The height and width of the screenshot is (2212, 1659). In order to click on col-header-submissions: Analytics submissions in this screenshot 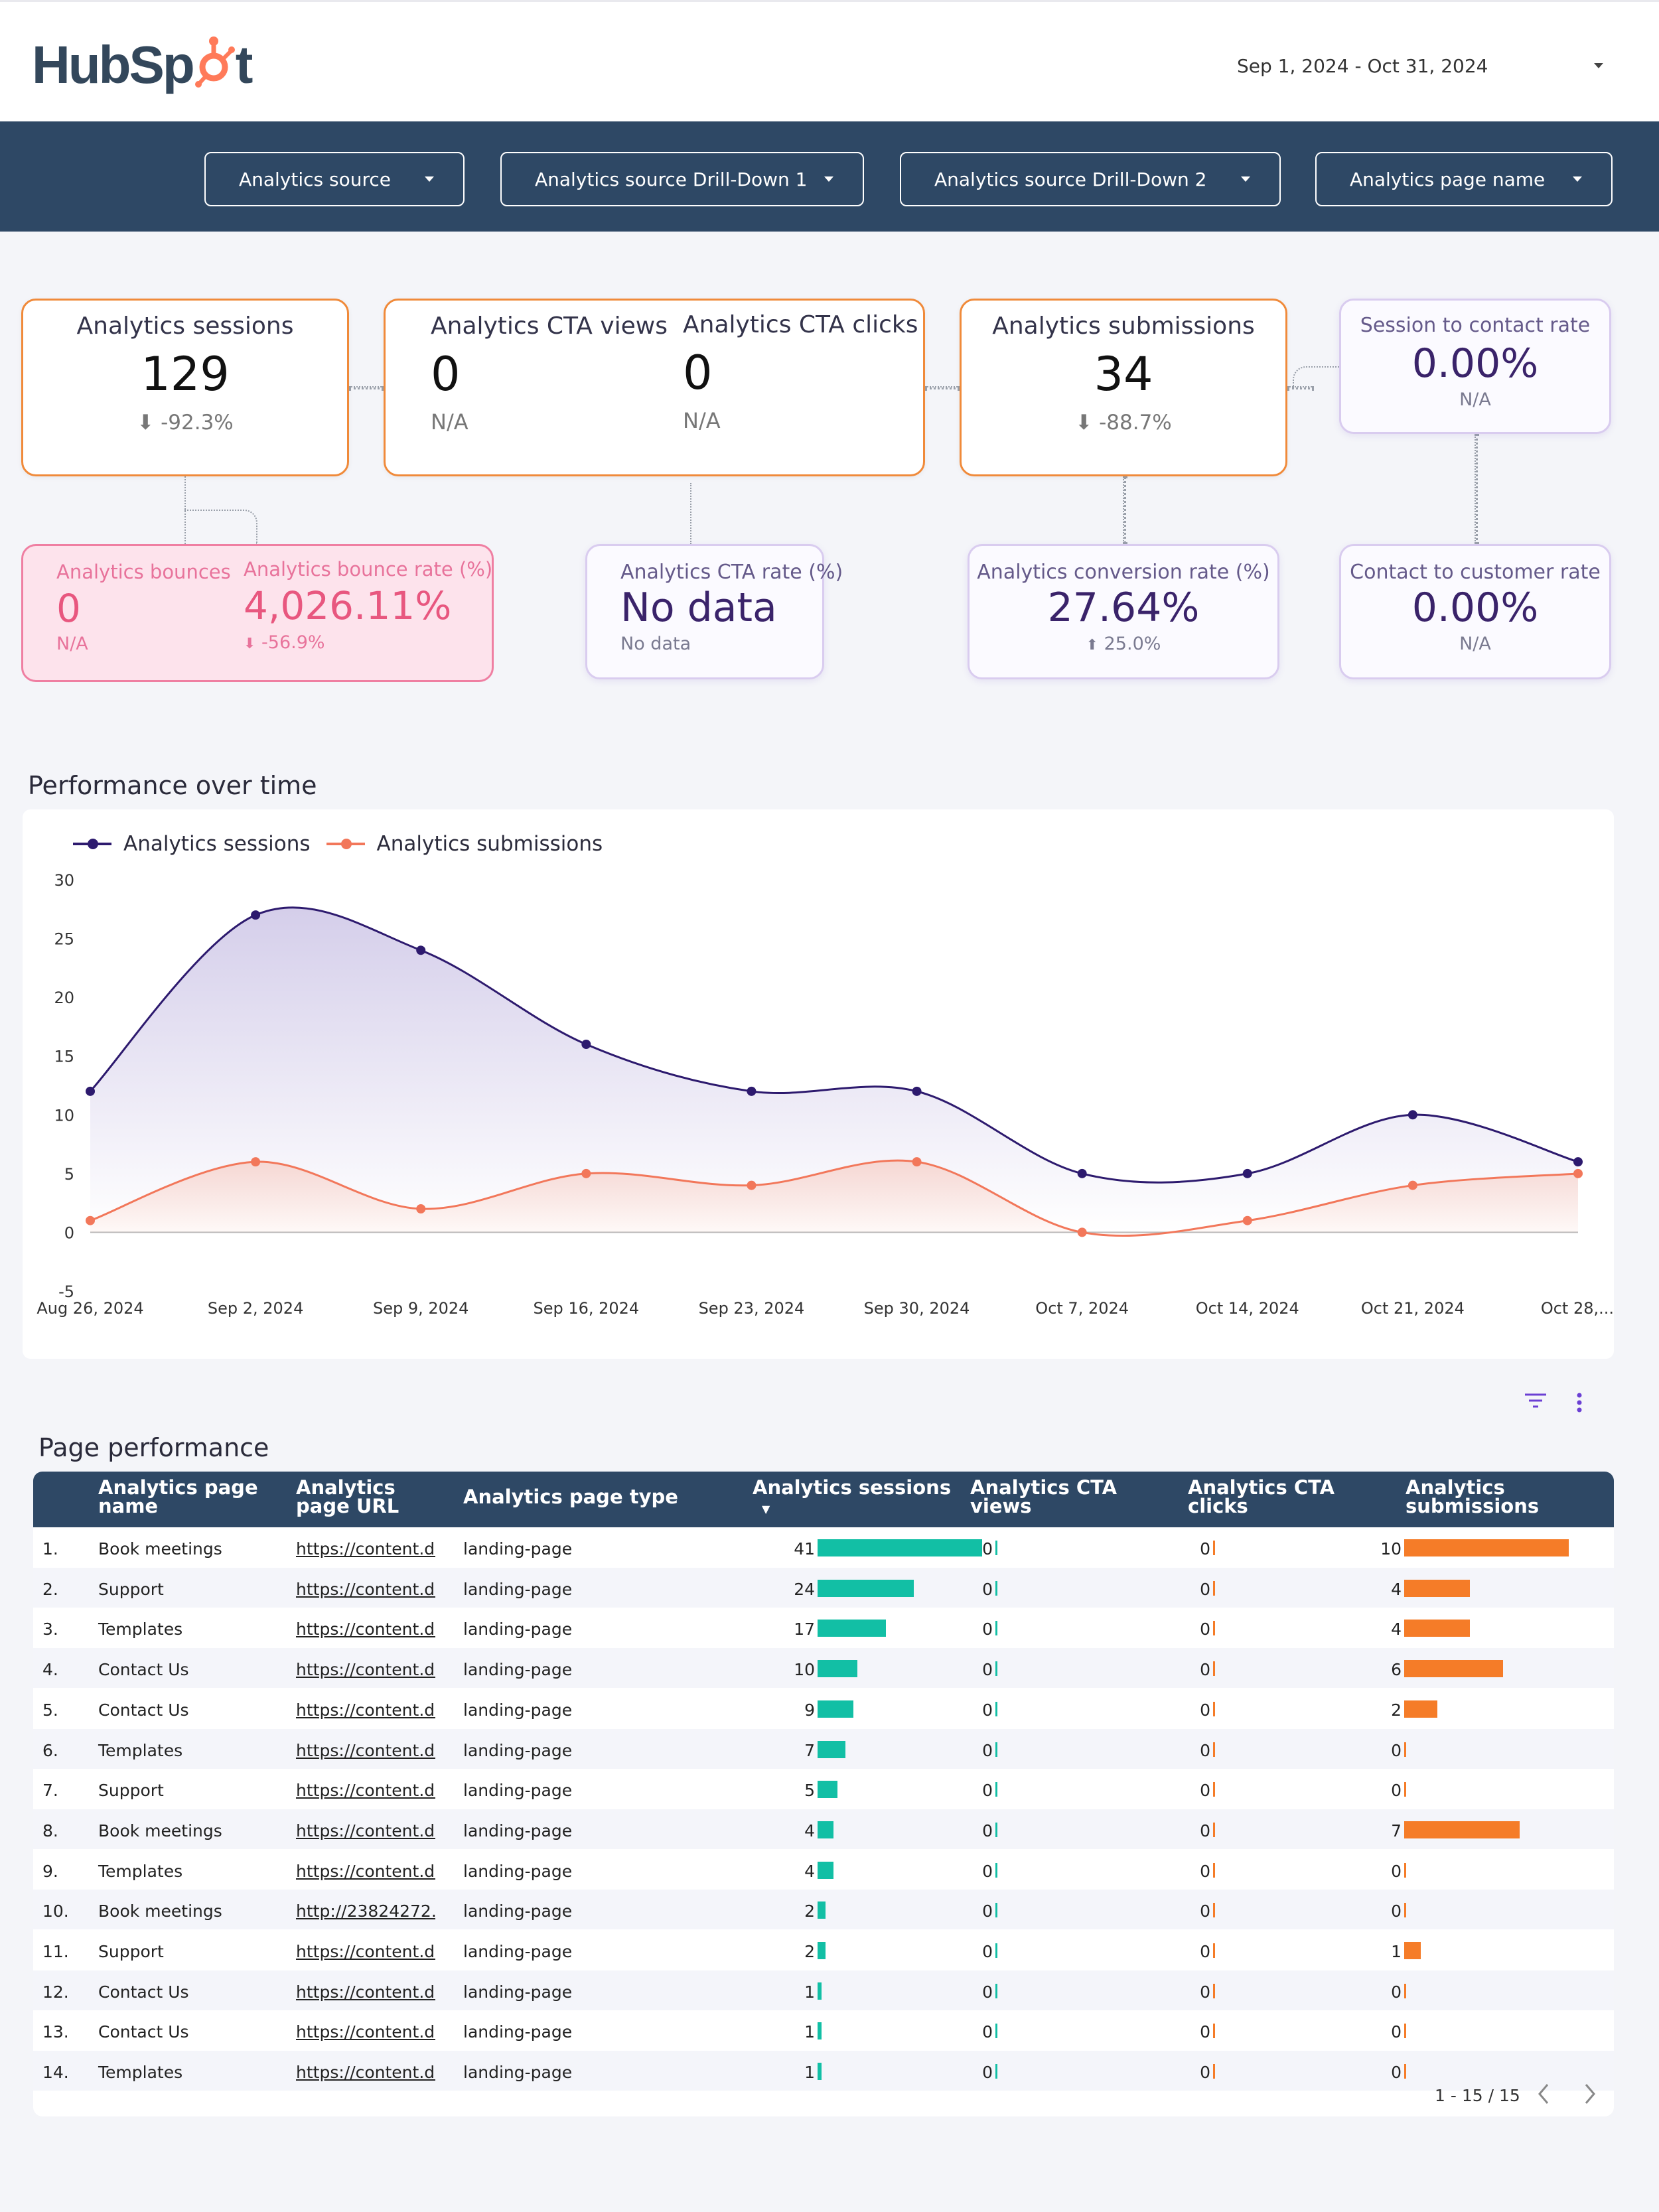, I will do `click(1473, 1496)`.